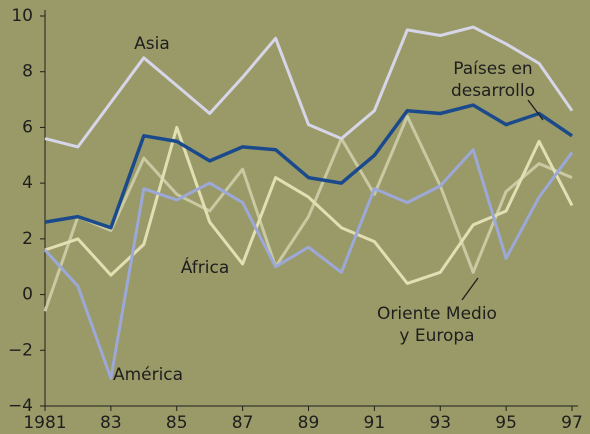 The image size is (590, 434). Describe the element at coordinates (152, 44) in the screenshot. I see `series-label: Asia` at that location.